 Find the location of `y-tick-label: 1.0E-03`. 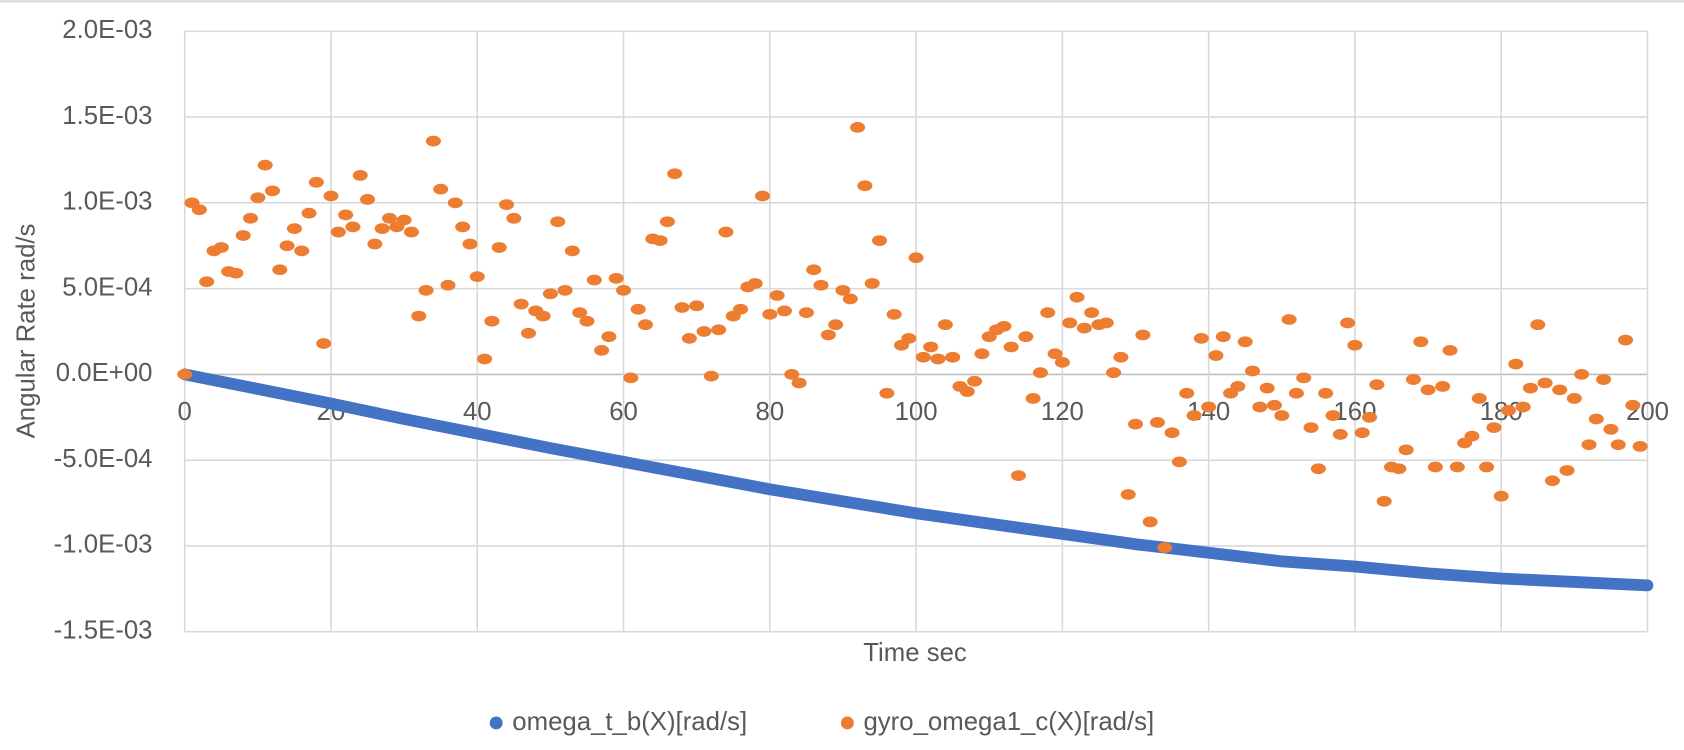

y-tick-label: 1.0E-03 is located at coordinates (107, 202).